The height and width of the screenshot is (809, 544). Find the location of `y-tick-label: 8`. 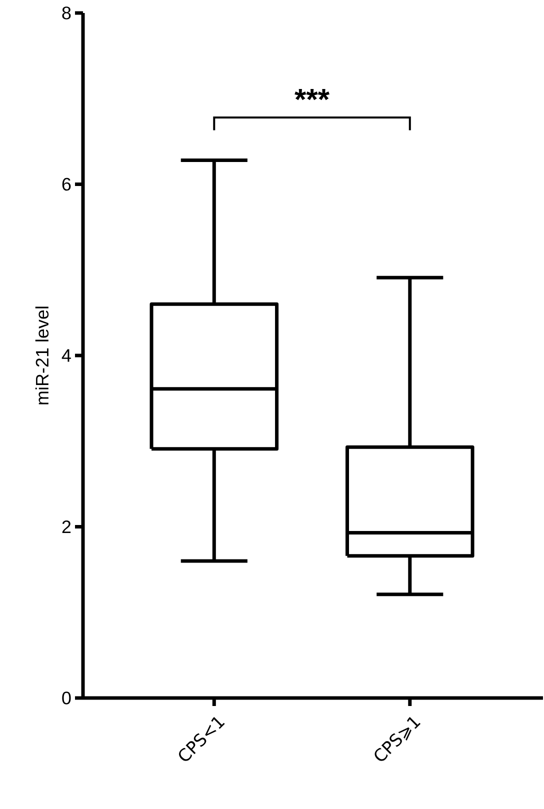

y-tick-label: 8 is located at coordinates (66, 13).